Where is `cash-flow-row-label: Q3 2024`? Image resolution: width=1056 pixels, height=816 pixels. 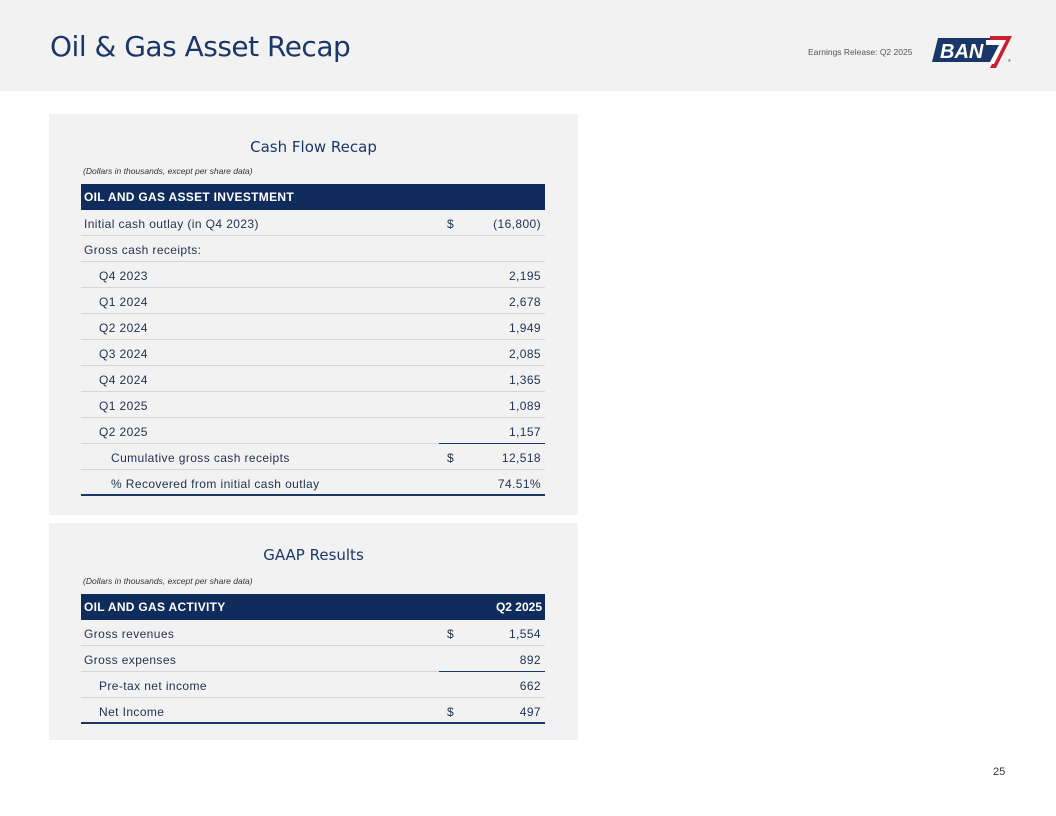
cash-flow-row-label: Q3 2024 is located at coordinates (123, 354).